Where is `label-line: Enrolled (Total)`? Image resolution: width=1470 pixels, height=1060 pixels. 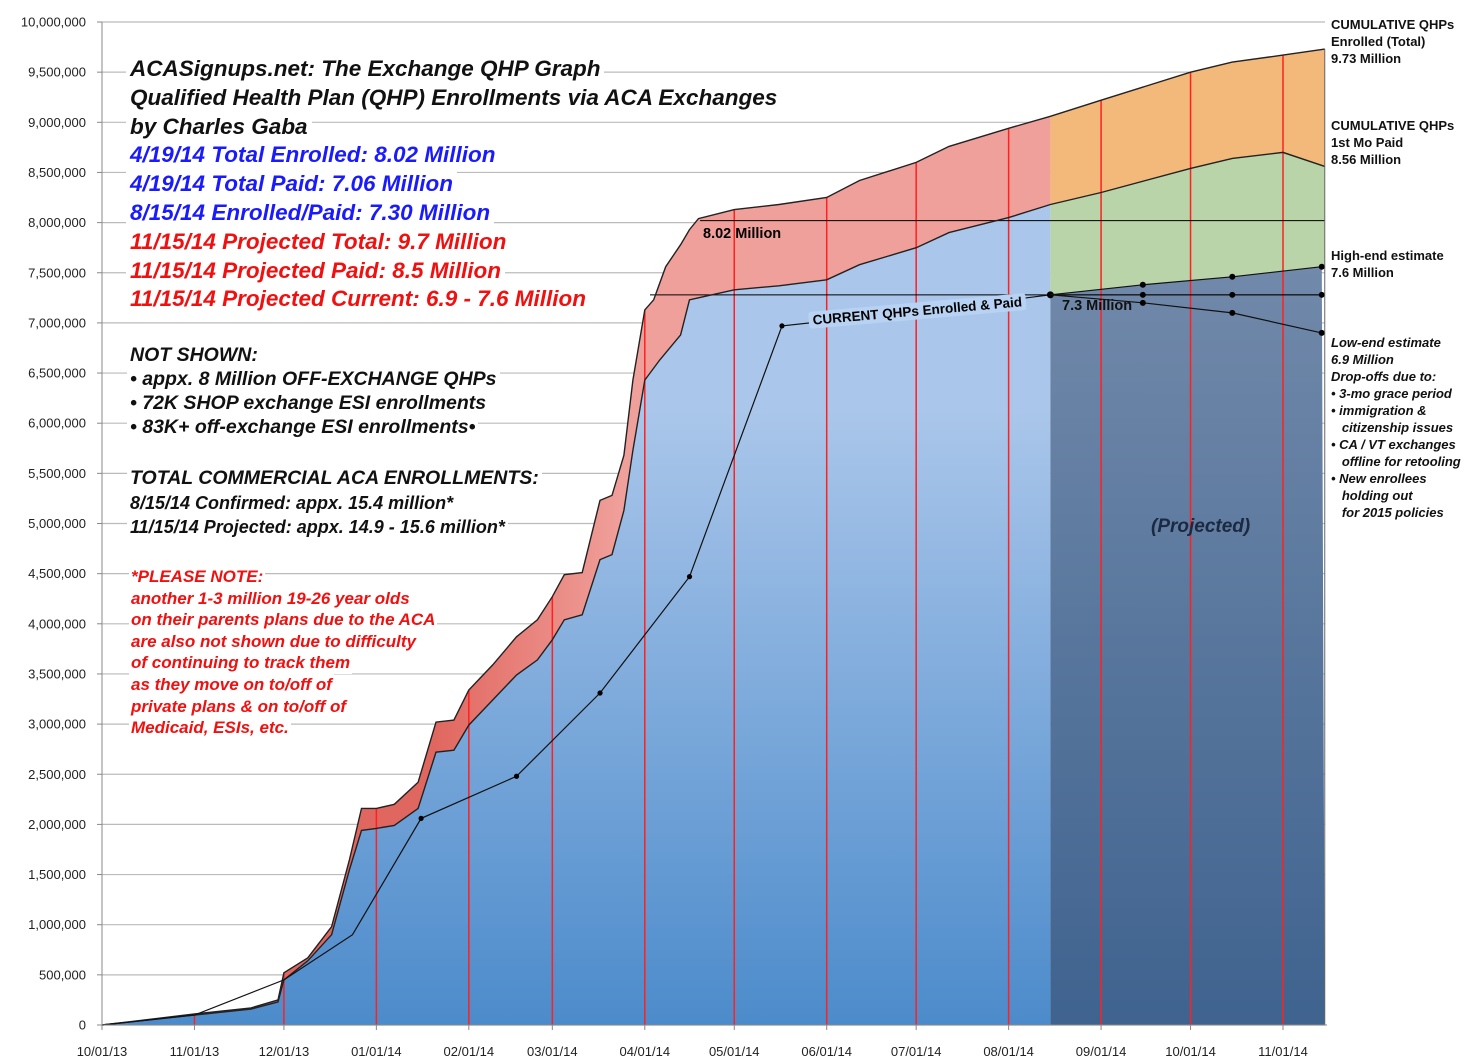 label-line: Enrolled (Total) is located at coordinates (1378, 41).